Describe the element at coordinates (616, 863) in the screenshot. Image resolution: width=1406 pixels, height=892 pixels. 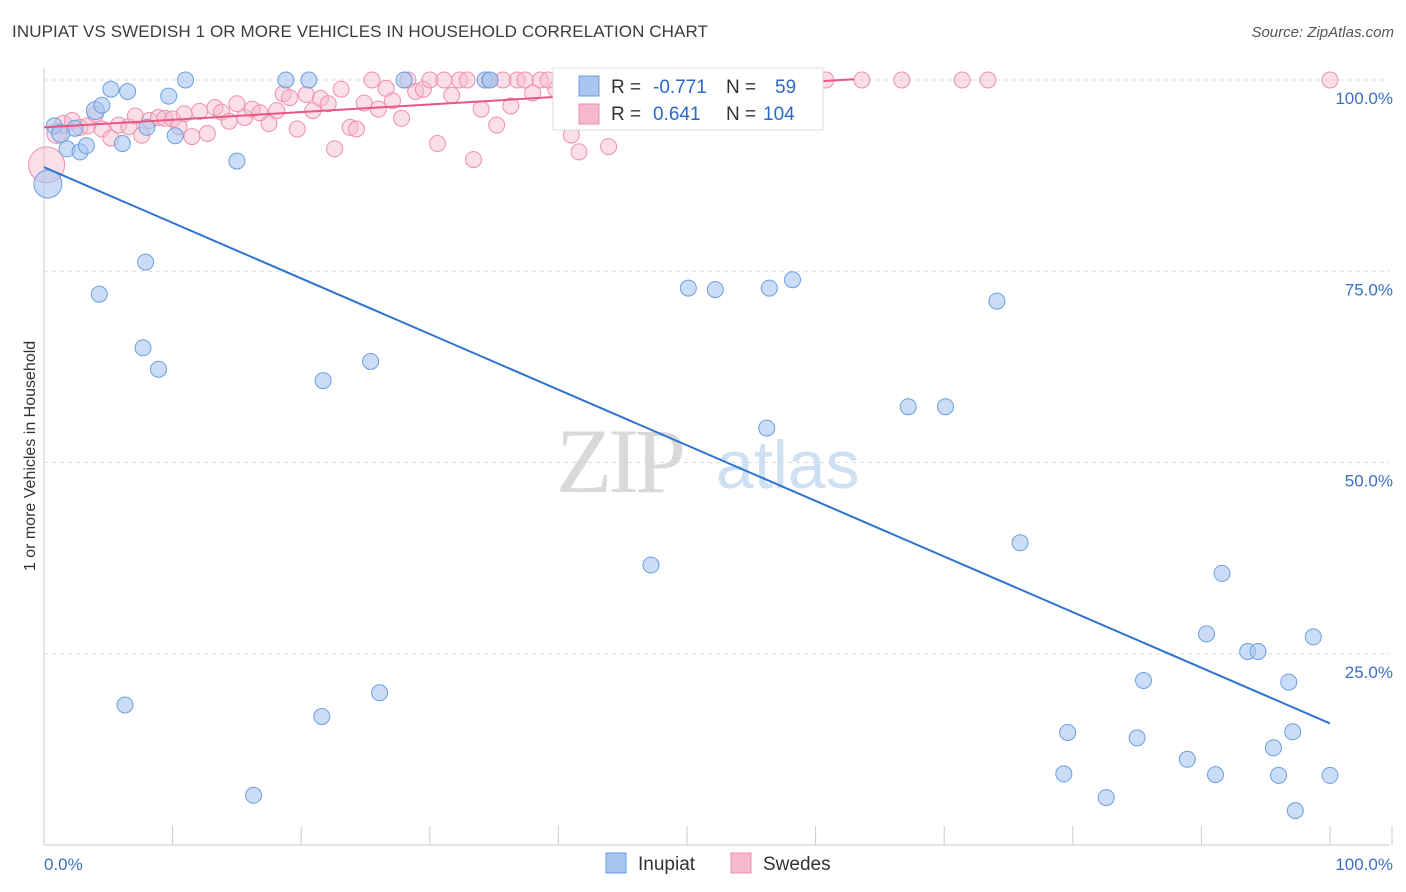
I see `bottom-legend-swatch-inupiat` at that location.